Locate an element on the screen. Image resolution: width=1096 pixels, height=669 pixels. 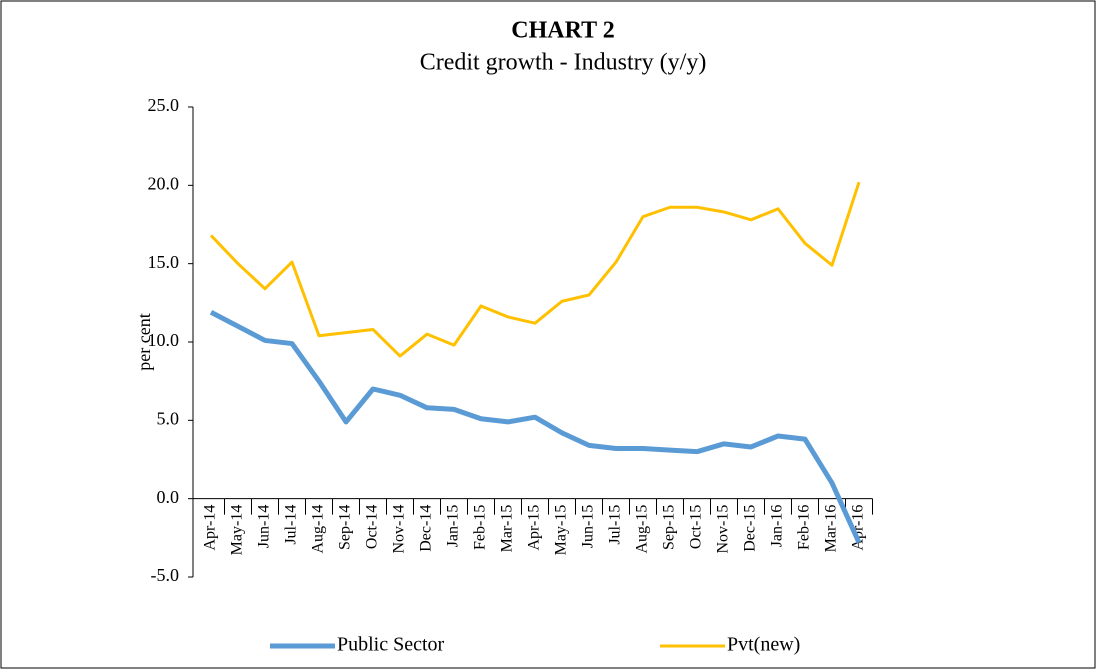
x-tick-label: Sep-14 is located at coordinates (345, 527).